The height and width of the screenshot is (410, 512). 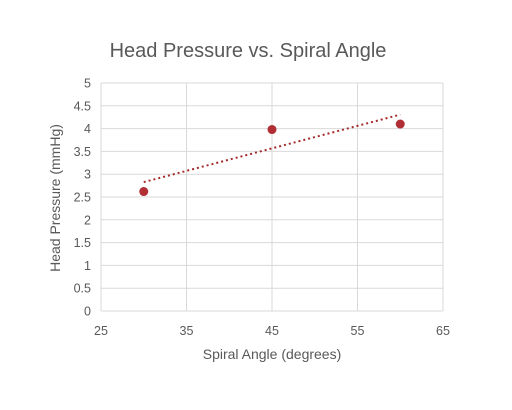 I want to click on x-tick-label: 35, so click(x=187, y=331).